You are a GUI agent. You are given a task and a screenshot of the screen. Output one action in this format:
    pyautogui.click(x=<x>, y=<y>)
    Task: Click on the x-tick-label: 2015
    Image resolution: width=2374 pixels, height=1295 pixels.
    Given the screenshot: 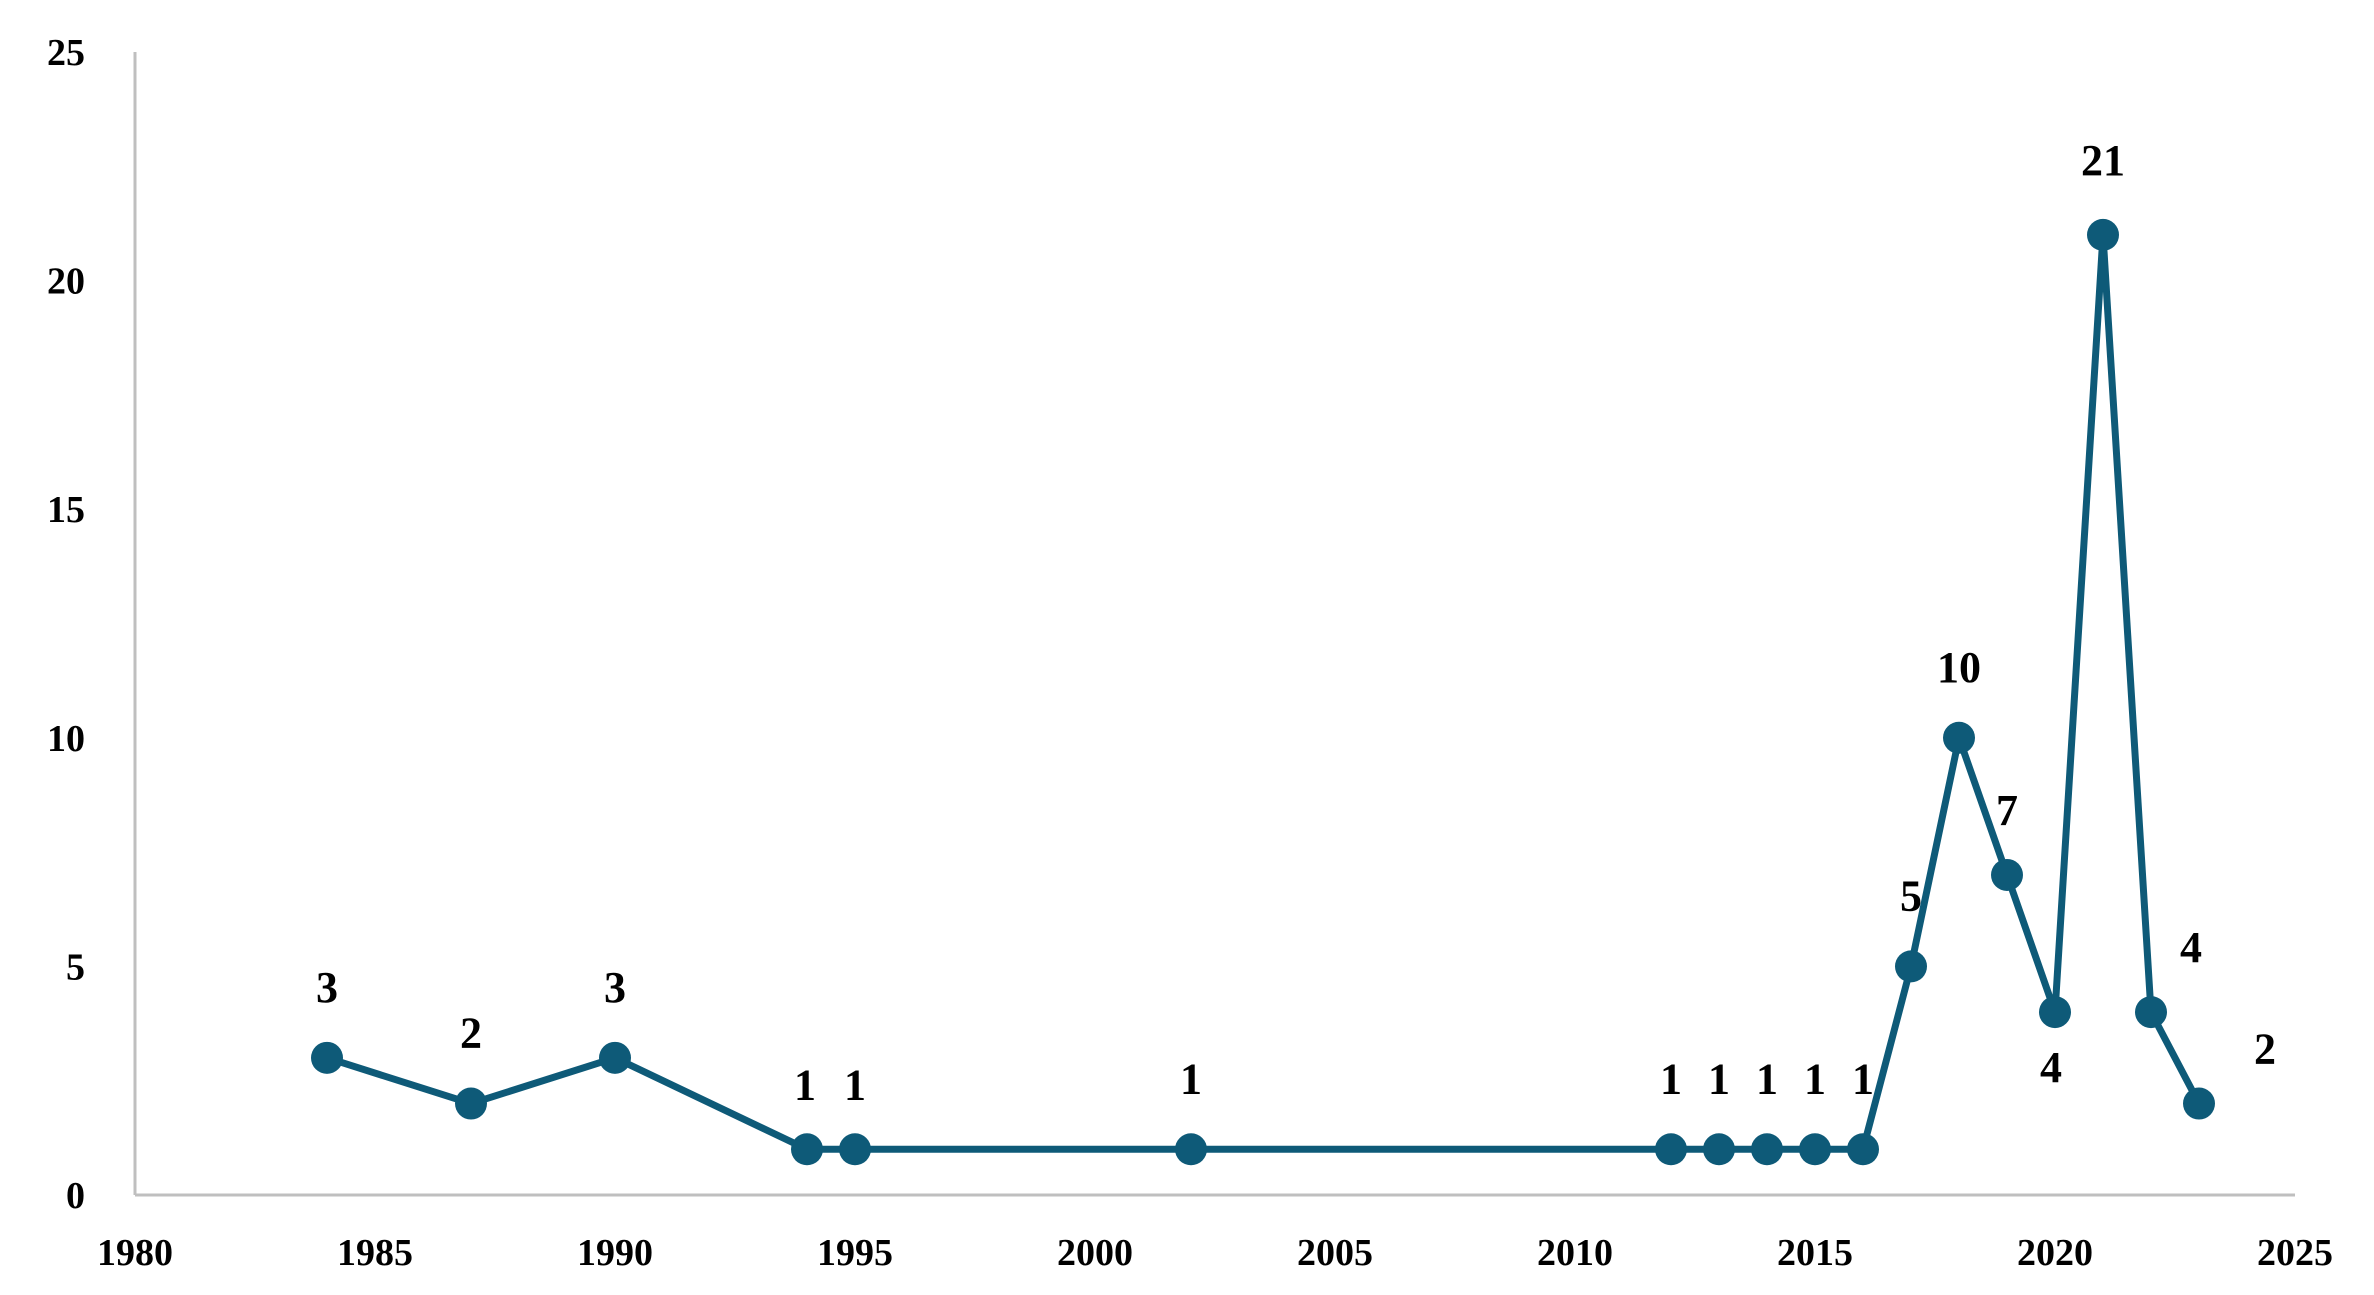 What is the action you would take?
    pyautogui.click(x=1815, y=1253)
    